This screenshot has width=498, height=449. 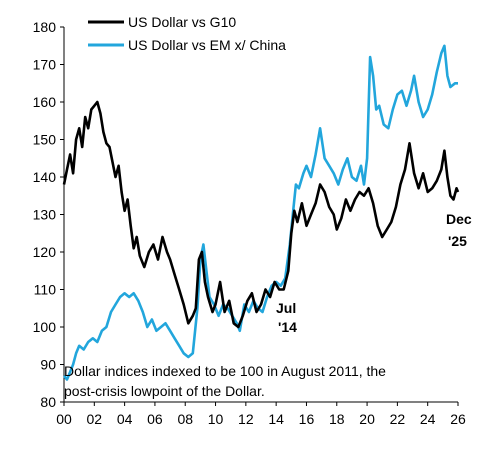 What do you see at coordinates (337, 419) in the screenshot?
I see `x-tick-label: 18` at bounding box center [337, 419].